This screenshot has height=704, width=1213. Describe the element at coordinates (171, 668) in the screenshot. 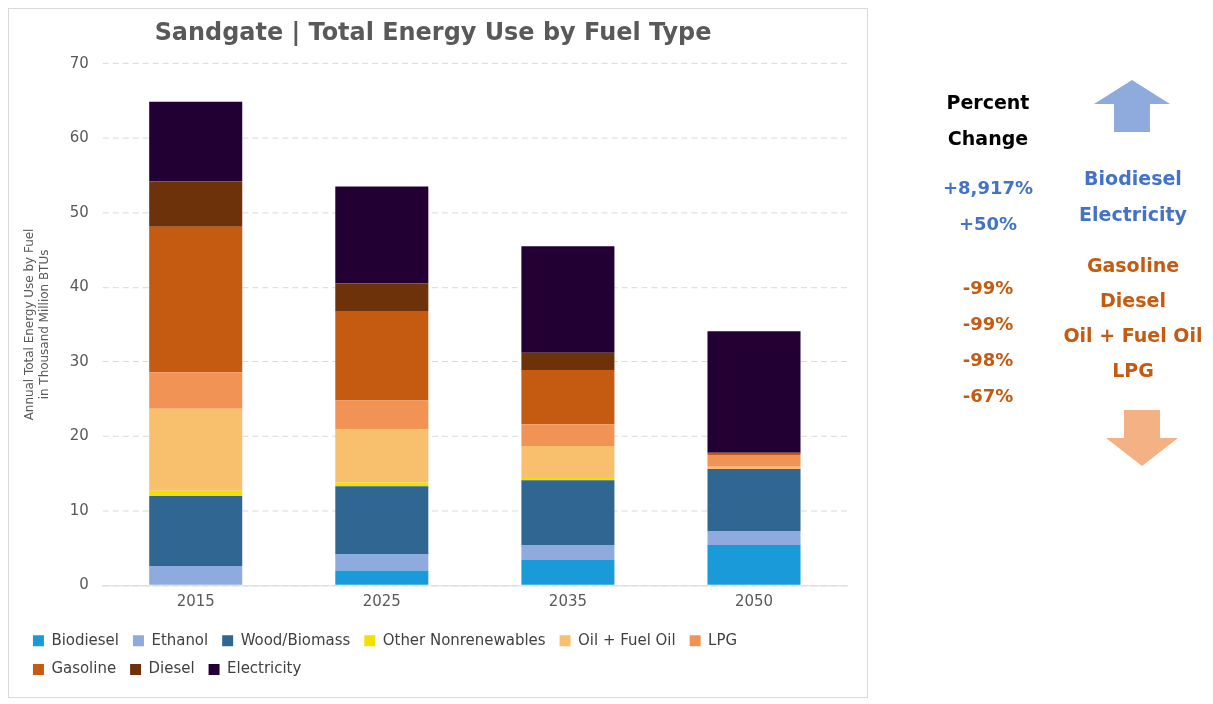

I see `legend-label: Diesel` at that location.